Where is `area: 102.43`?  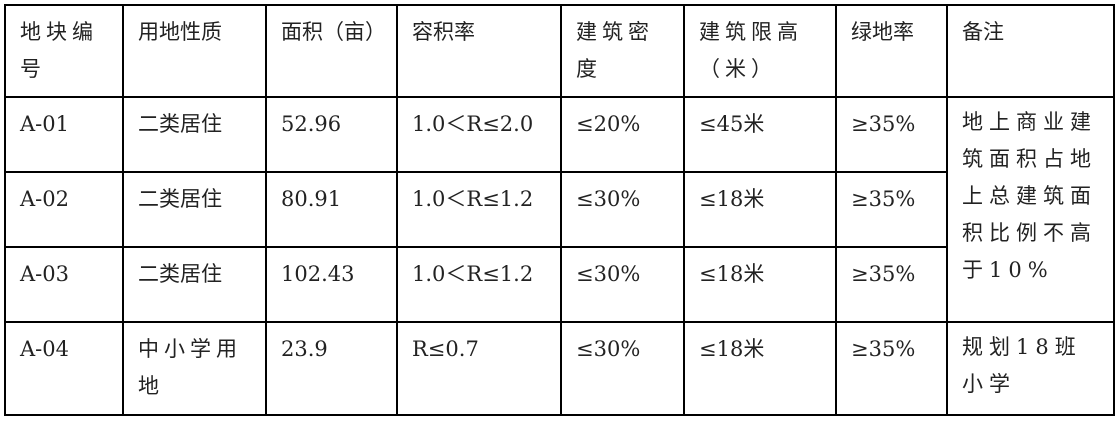 area: 102.43 is located at coordinates (331, 284).